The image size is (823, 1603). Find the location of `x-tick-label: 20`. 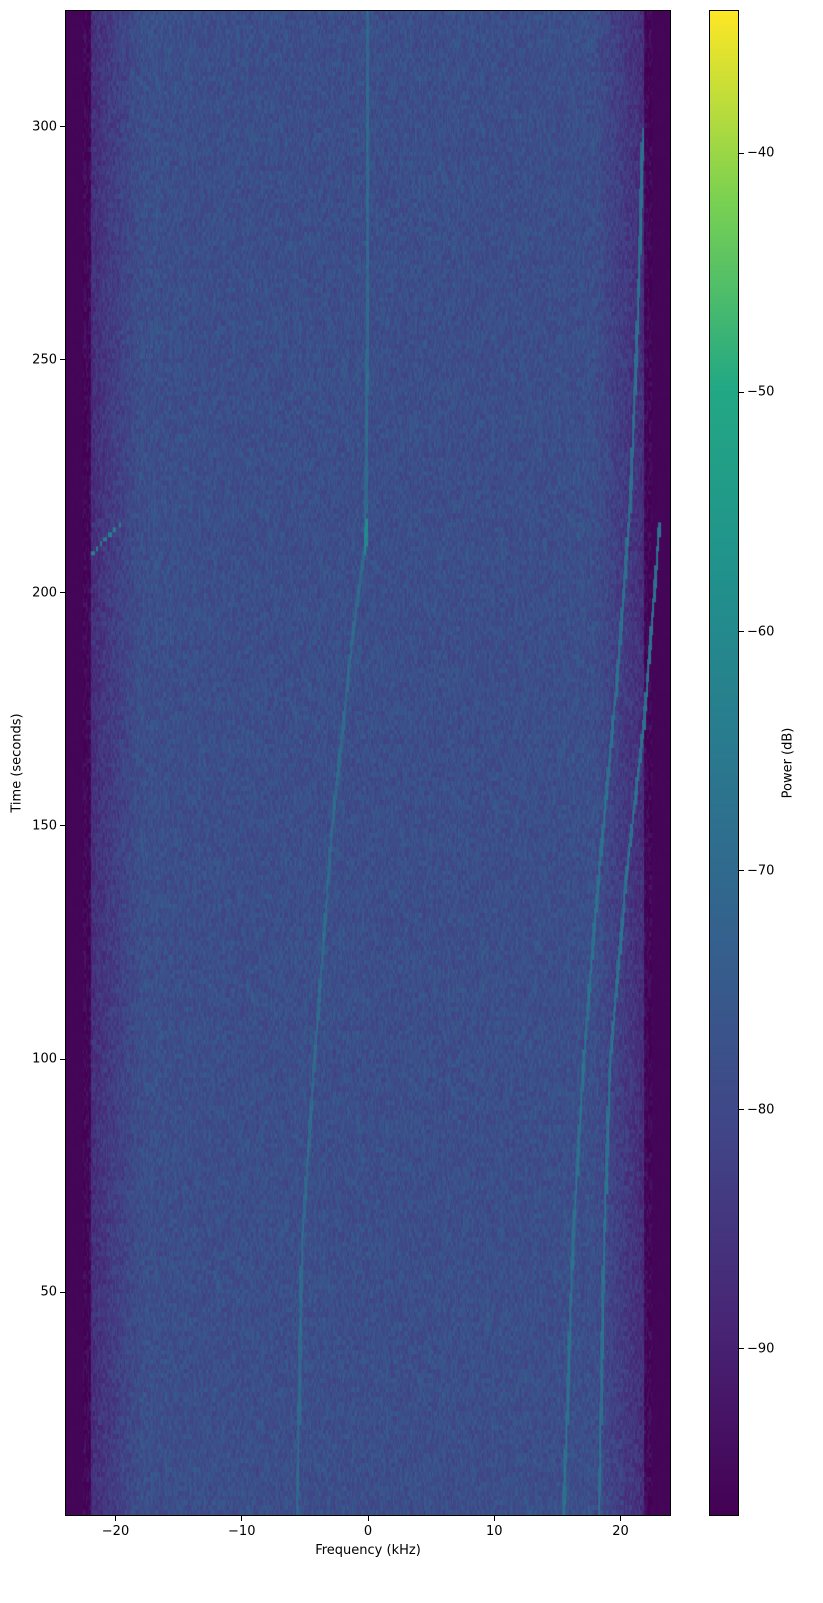

x-tick-label: 20 is located at coordinates (620, 1531).